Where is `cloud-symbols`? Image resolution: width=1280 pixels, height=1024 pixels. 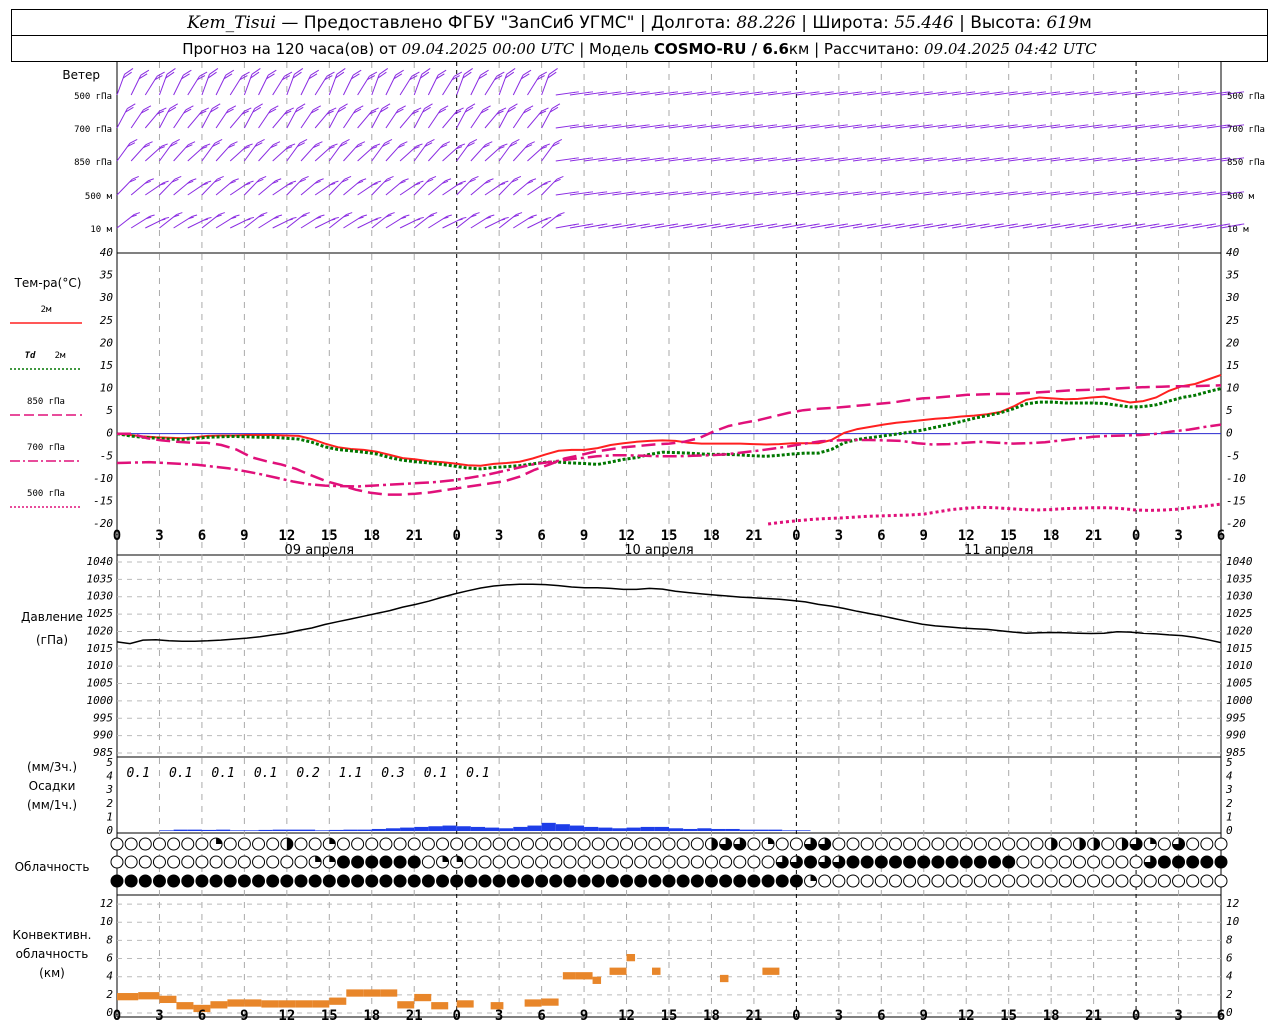
cloud-symbols is located at coordinates (669, 862).